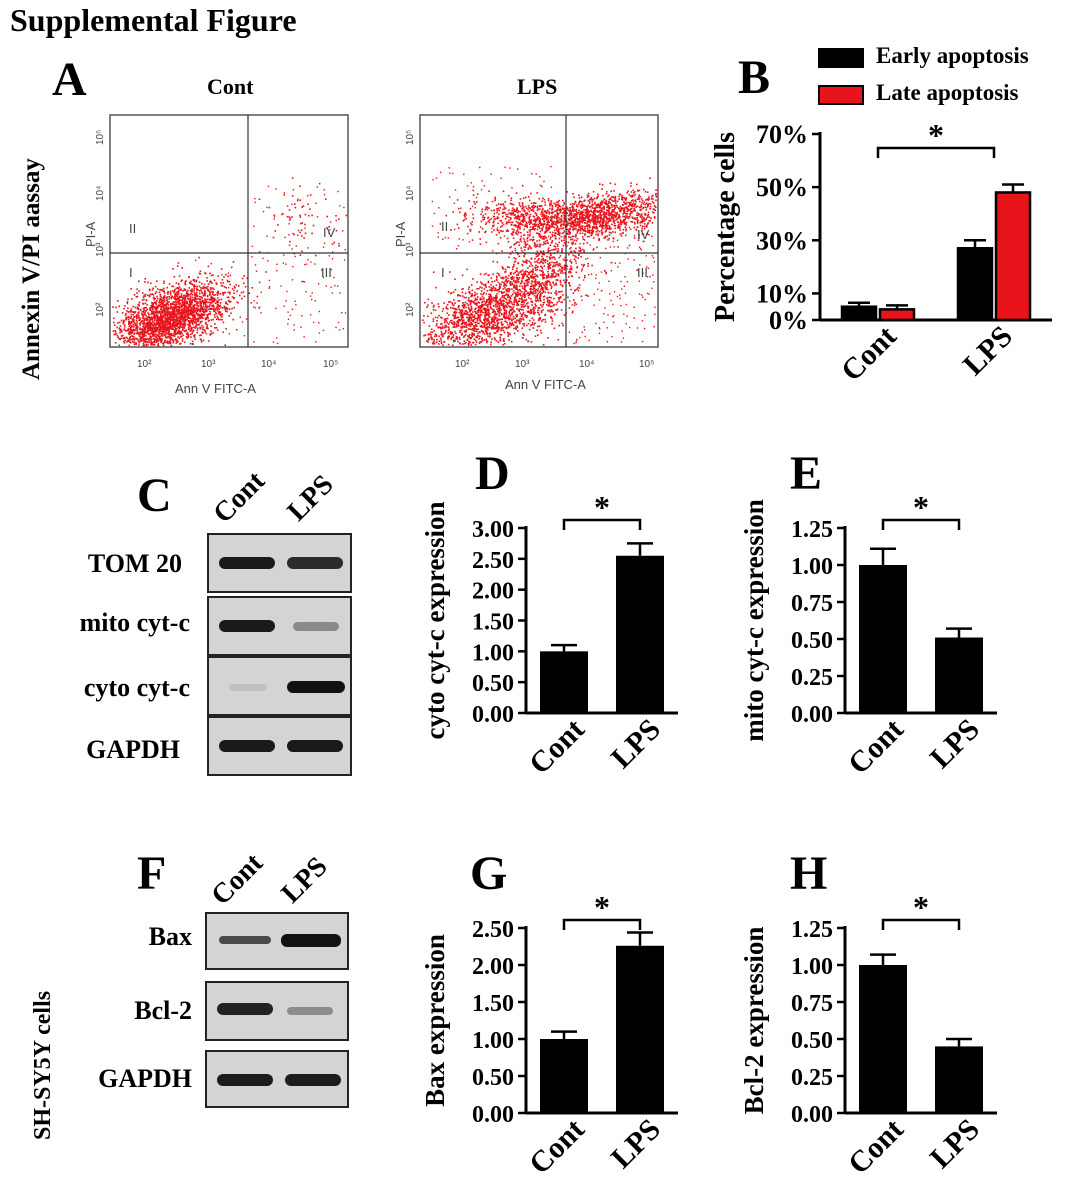  I want to click on y-tick: 10⁴, so click(410, 193).